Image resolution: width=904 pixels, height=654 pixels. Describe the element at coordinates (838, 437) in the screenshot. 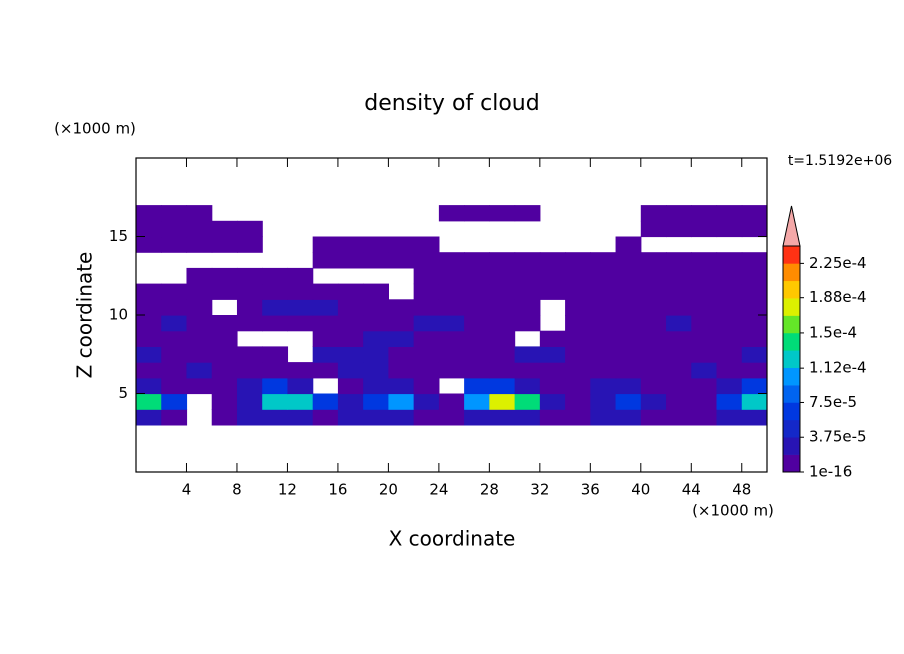

I see `colorbar-tick-label: 3.75e-5` at that location.